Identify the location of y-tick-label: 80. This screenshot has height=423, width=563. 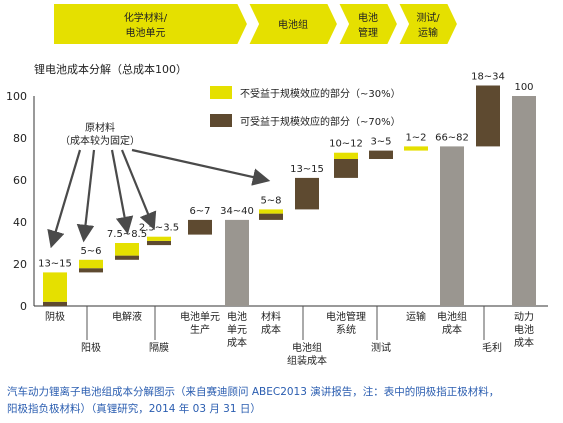
(20, 138).